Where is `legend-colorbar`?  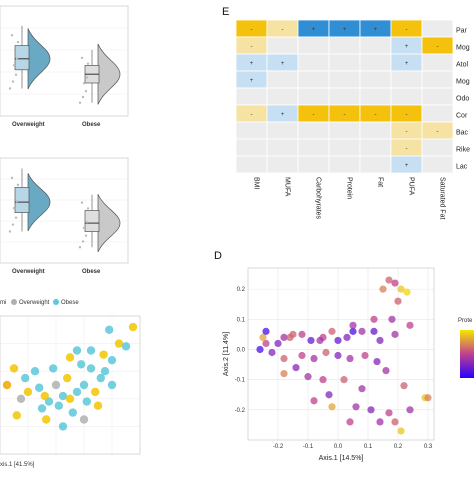 legend-colorbar is located at coordinates (467, 354).